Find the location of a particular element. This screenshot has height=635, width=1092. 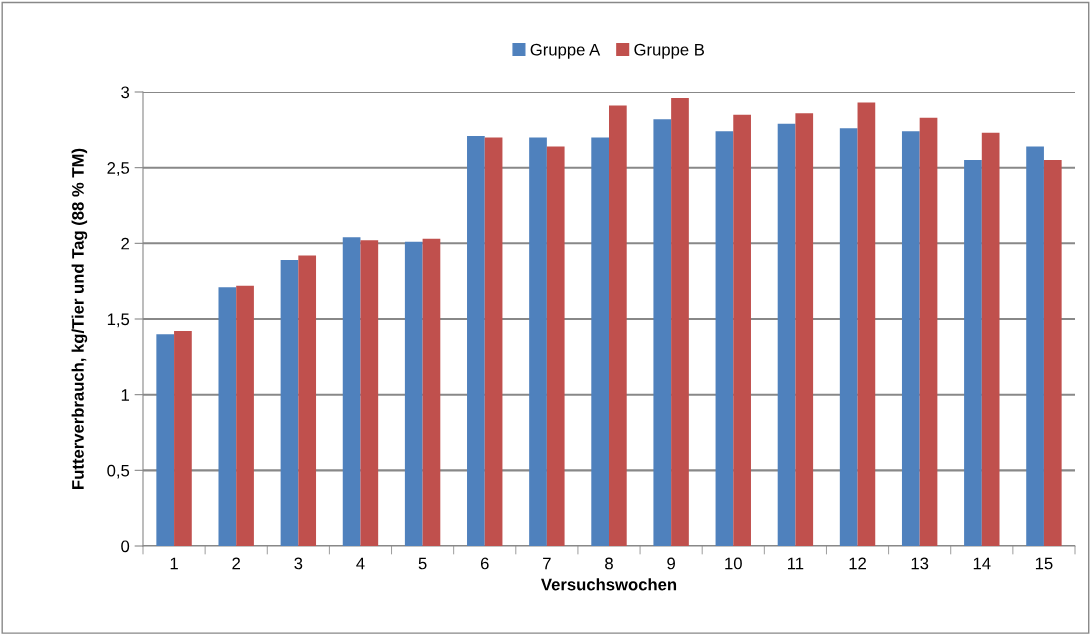

y-tick-label: 0,5 is located at coordinates (118, 471).